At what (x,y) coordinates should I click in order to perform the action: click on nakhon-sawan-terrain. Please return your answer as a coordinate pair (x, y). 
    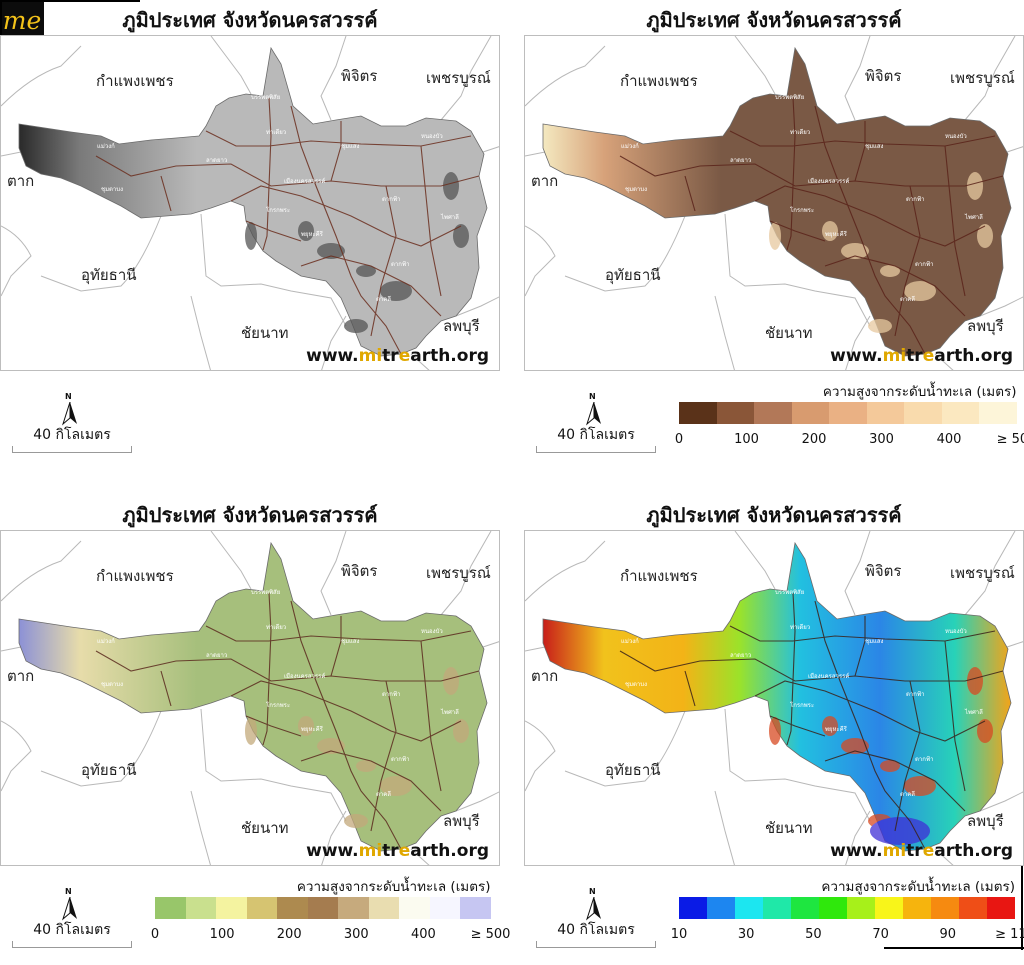
    Looking at the image, I should click on (253, 201).